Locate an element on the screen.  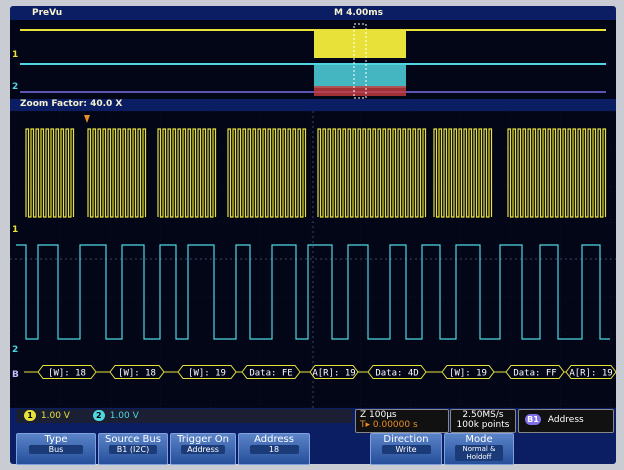
prevu-title: PreVu is located at coordinates (47, 13).